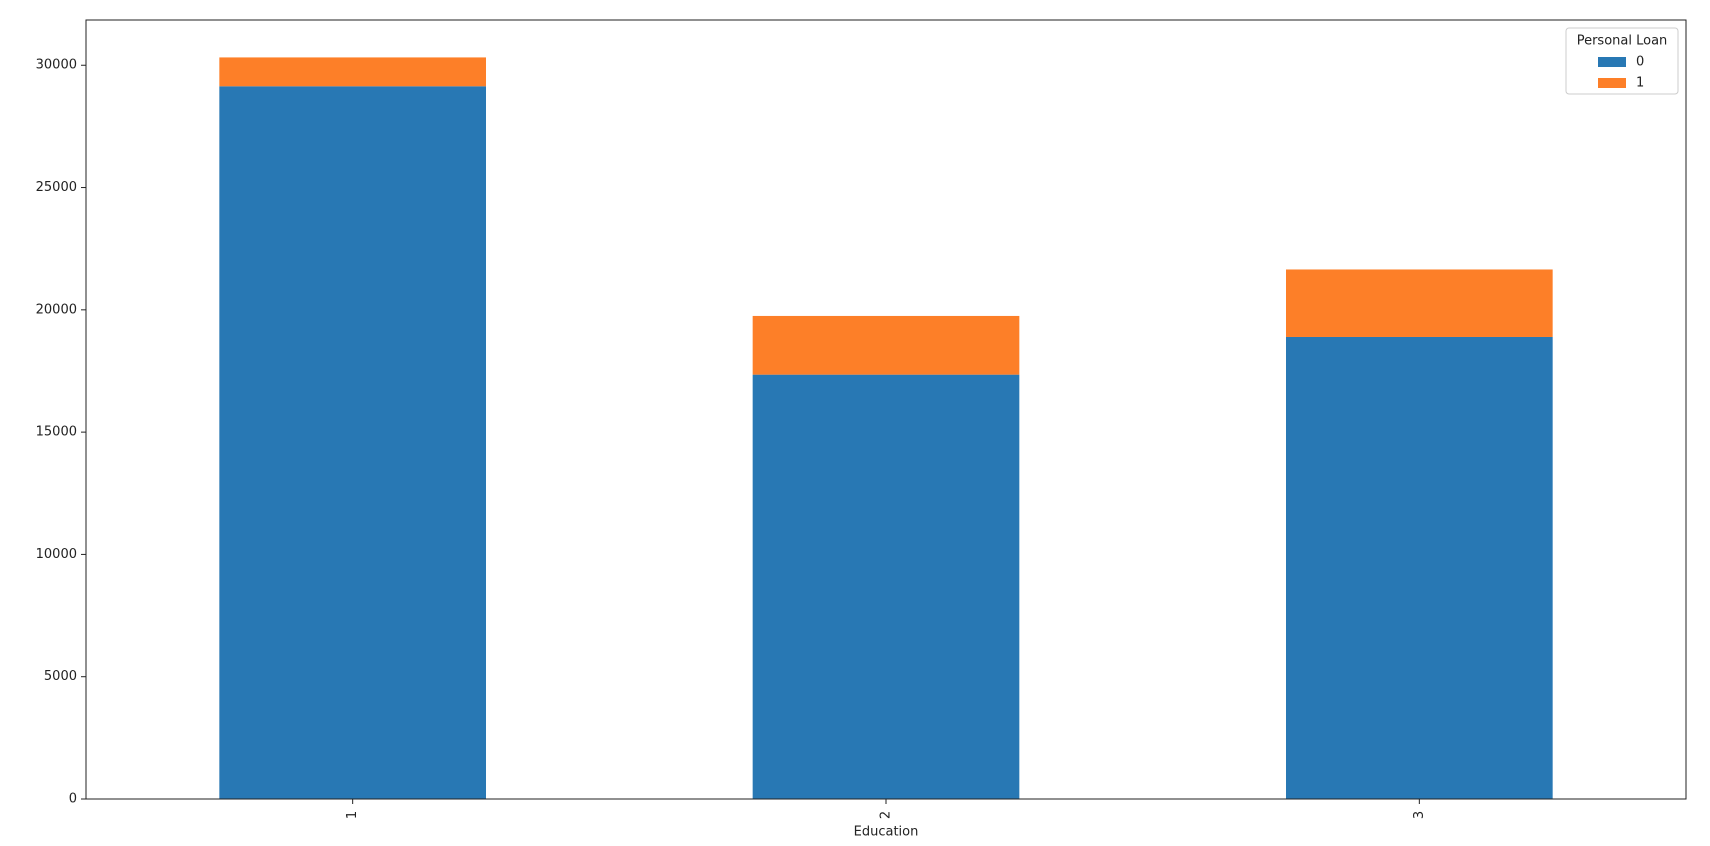 Image resolution: width=1710 pixels, height=846 pixels. Describe the element at coordinates (1419, 815) in the screenshot. I see `x-tick-label: 3` at that location.